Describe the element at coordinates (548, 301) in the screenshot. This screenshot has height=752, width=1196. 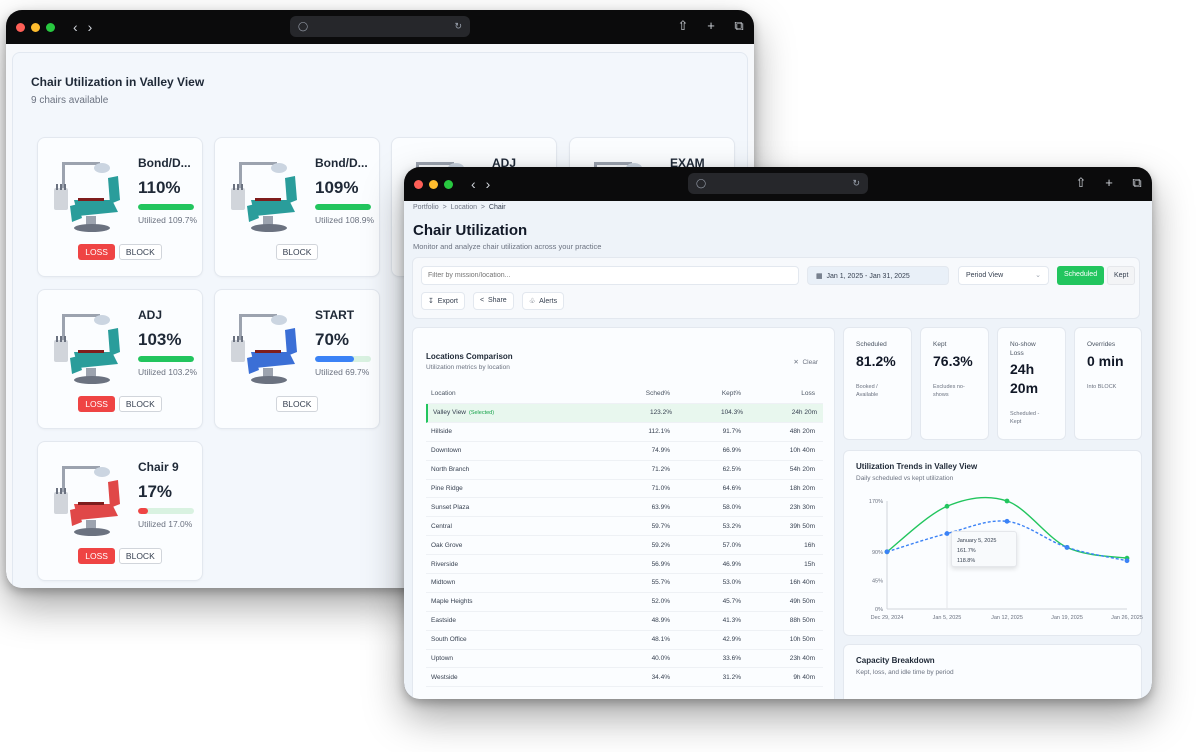
I see `alerts-label: Alerts` at that location.